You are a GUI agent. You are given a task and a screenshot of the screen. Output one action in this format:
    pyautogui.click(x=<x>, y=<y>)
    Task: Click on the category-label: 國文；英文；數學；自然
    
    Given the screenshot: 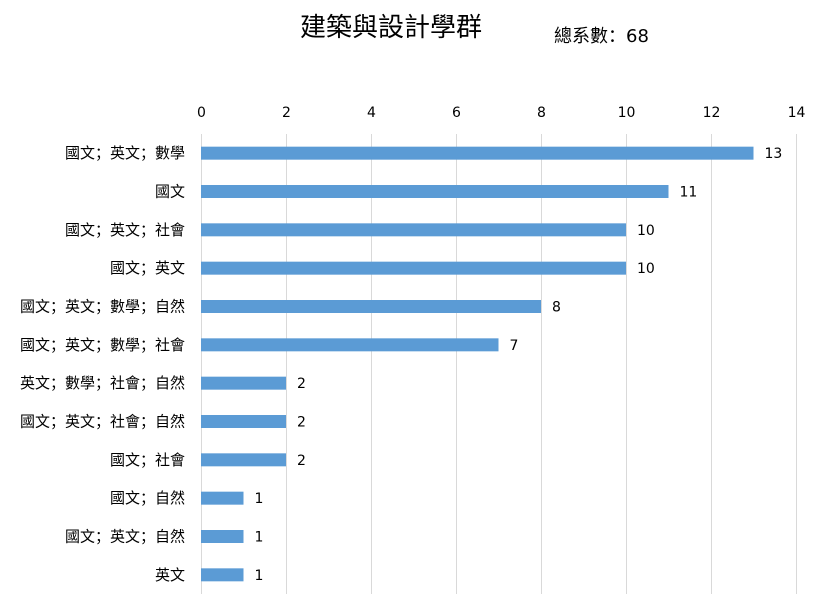 What is the action you would take?
    pyautogui.click(x=102, y=307)
    